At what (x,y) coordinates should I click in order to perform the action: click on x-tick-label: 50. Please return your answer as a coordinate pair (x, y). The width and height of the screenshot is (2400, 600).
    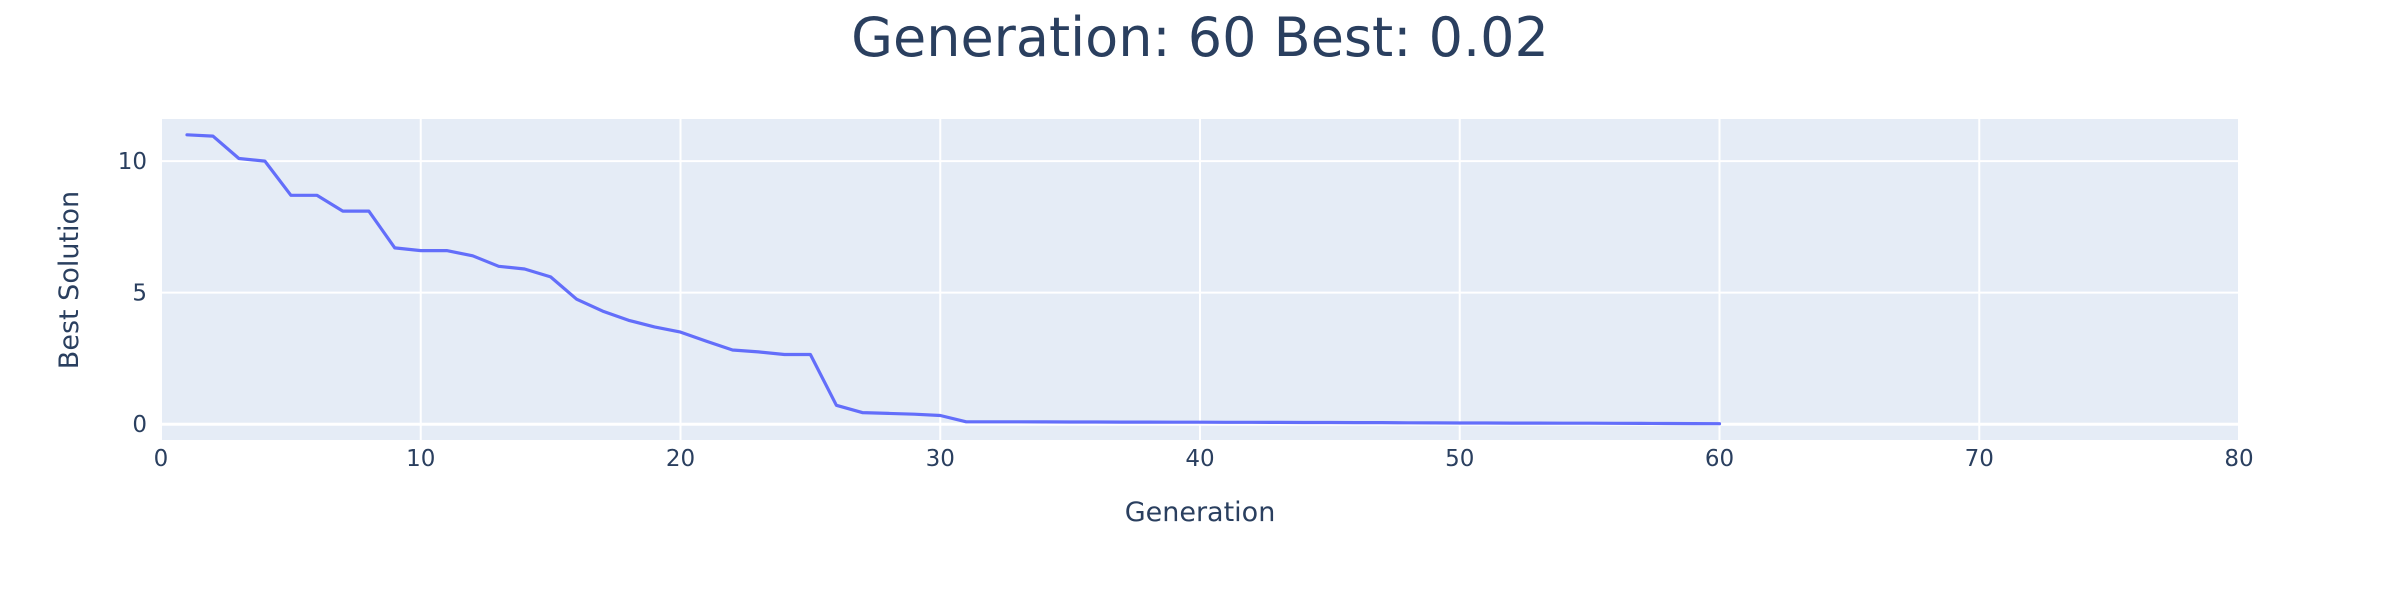
    Looking at the image, I should click on (1459, 459).